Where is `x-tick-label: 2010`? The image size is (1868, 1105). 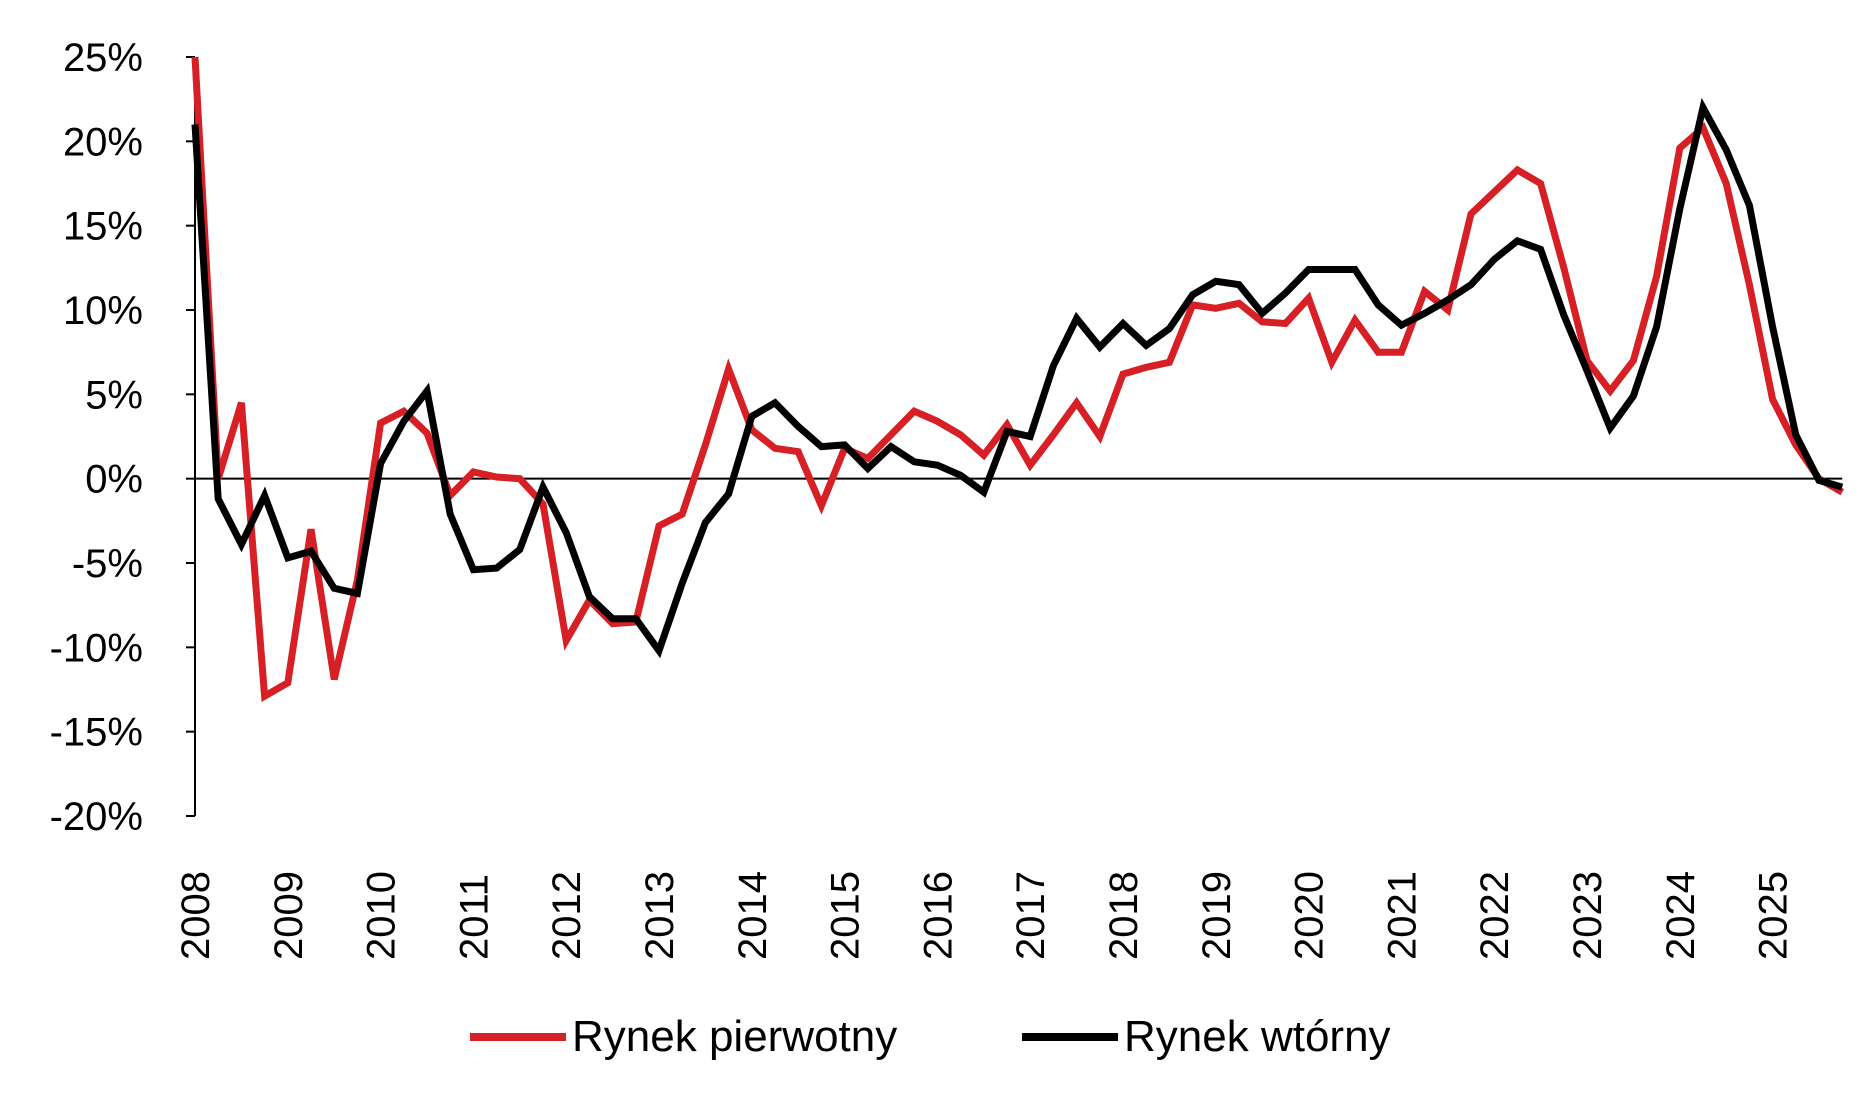 x-tick-label: 2010 is located at coordinates (382, 915).